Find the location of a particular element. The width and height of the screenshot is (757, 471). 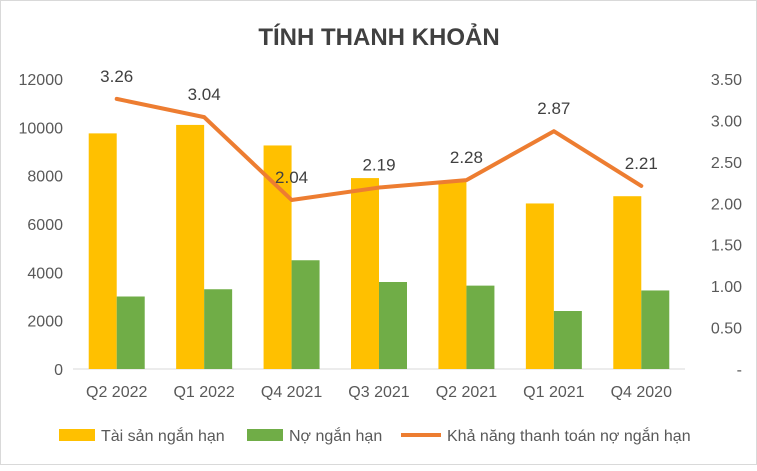

line-data-label: 3.26 is located at coordinates (116, 76).